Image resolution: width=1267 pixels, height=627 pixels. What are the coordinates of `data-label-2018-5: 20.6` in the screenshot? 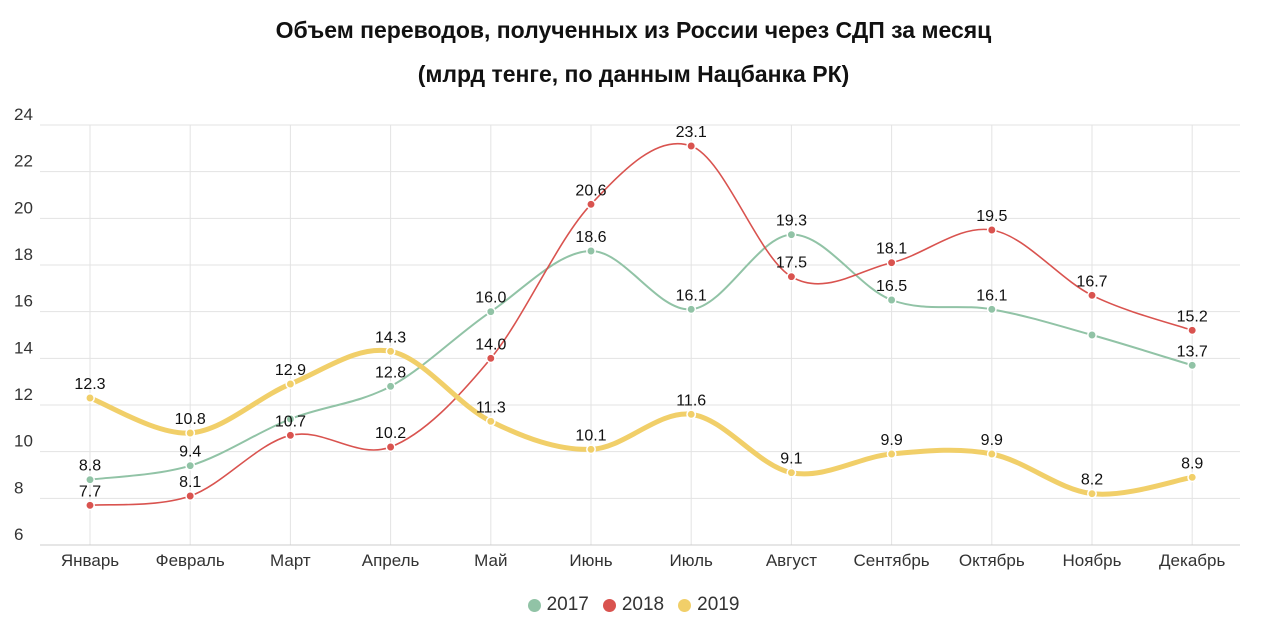 It's located at (590, 190).